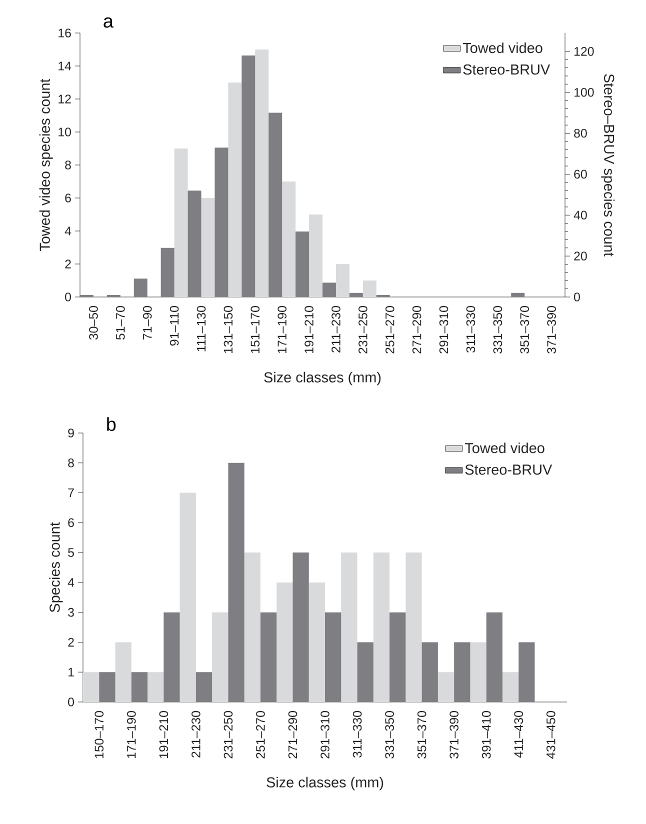 The height and width of the screenshot is (824, 646). What do you see at coordinates (580, 174) in the screenshot?
I see `y2-tick-label: 60` at bounding box center [580, 174].